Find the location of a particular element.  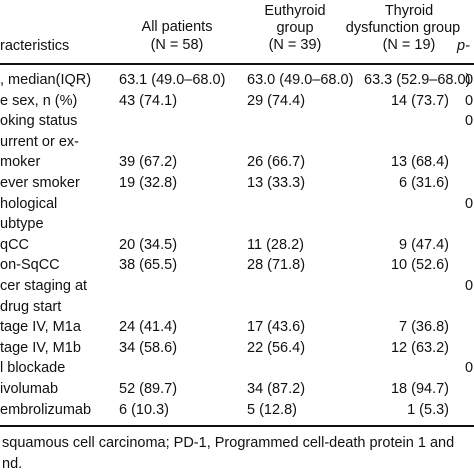

cell-eu: 63.0 (49.0–68.0) is located at coordinates (300, 80).